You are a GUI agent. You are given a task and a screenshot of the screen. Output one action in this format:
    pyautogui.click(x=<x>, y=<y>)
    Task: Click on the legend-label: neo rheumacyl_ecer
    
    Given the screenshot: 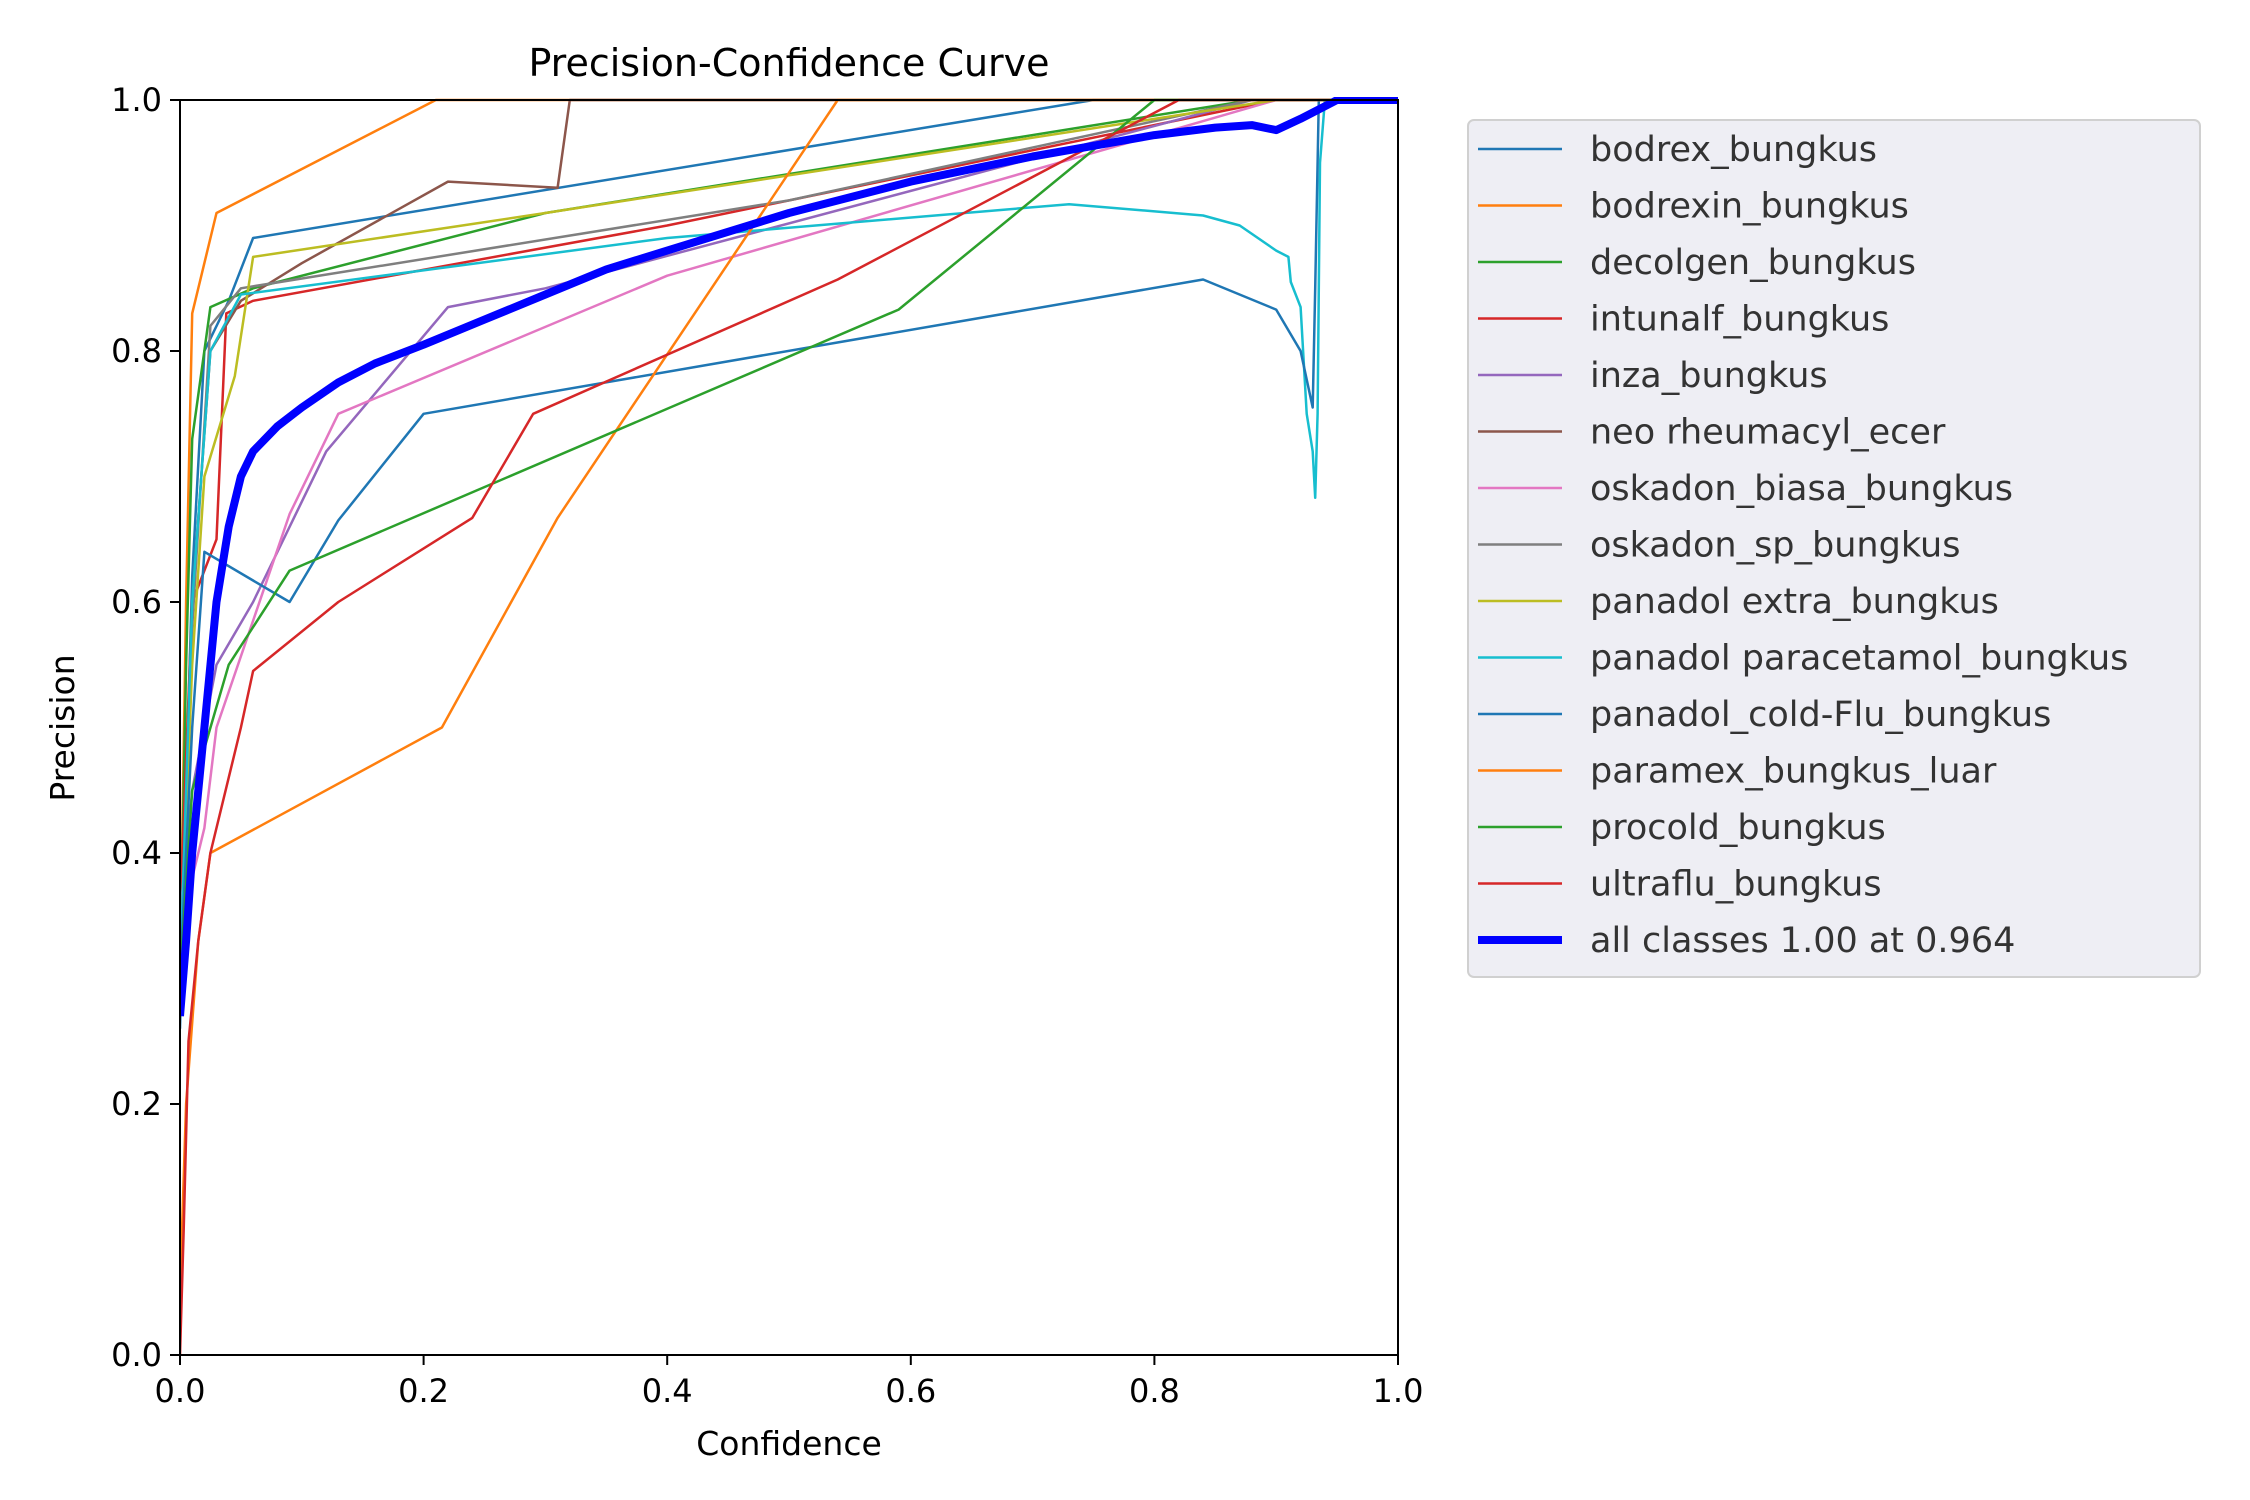 What is the action you would take?
    pyautogui.click(x=1768, y=433)
    